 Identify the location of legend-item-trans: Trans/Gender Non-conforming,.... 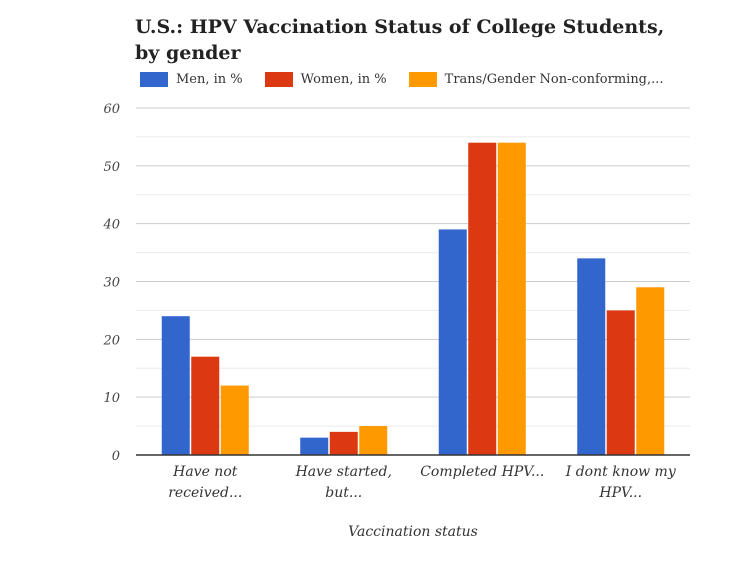
(536, 79).